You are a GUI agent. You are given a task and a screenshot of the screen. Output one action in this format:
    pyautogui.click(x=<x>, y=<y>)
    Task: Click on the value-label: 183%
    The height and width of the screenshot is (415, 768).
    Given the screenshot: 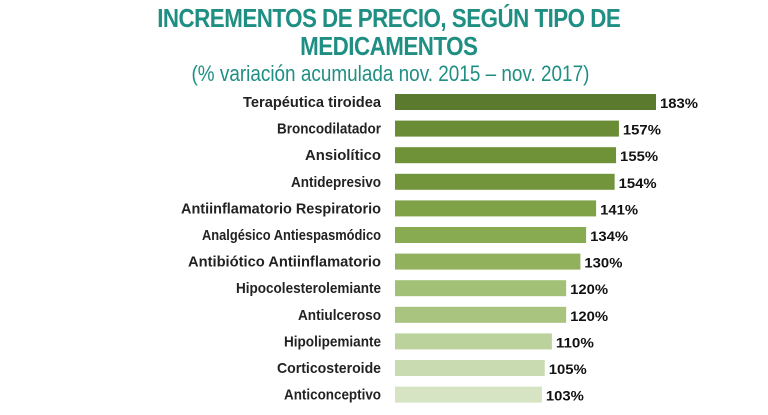 What is the action you would take?
    pyautogui.click(x=679, y=103)
    